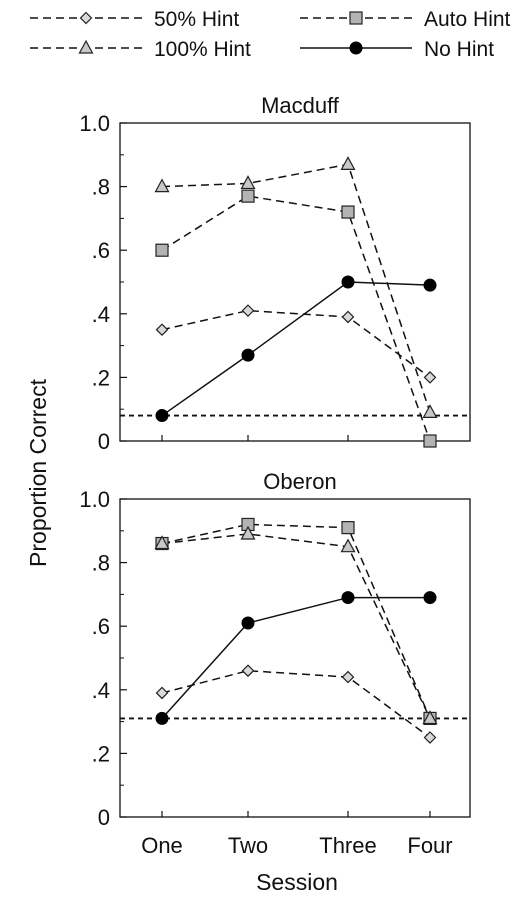  Describe the element at coordinates (86, 18) in the screenshot. I see `legend-marker-diamond` at that location.